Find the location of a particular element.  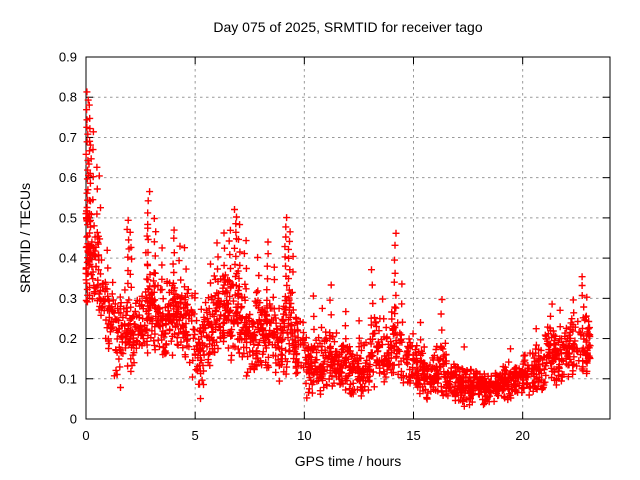

y-tick-label: 0.5 is located at coordinates (68, 217).